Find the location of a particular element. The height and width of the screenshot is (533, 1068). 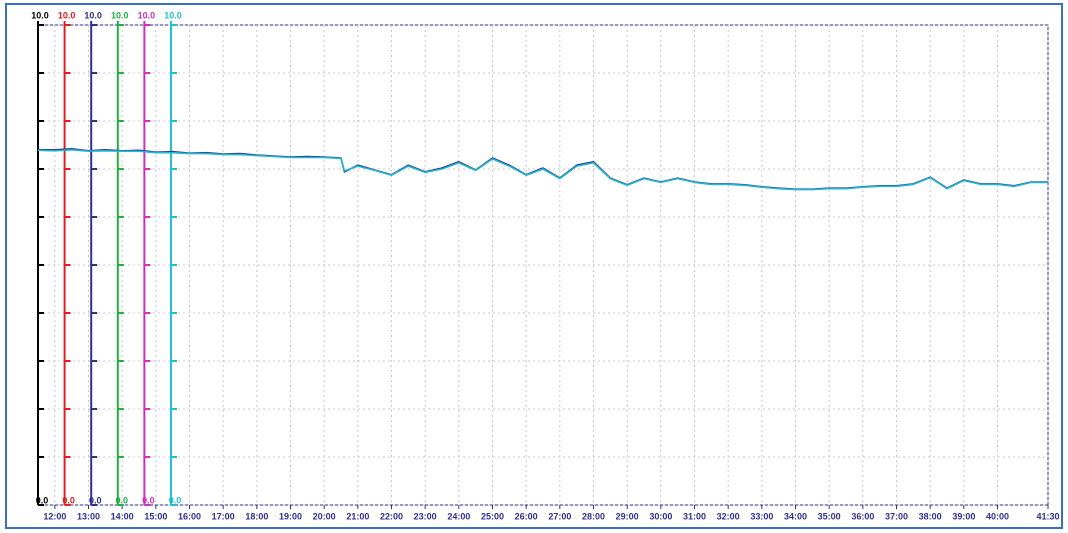

x-tick-label: 41:30 is located at coordinates (1047, 516).